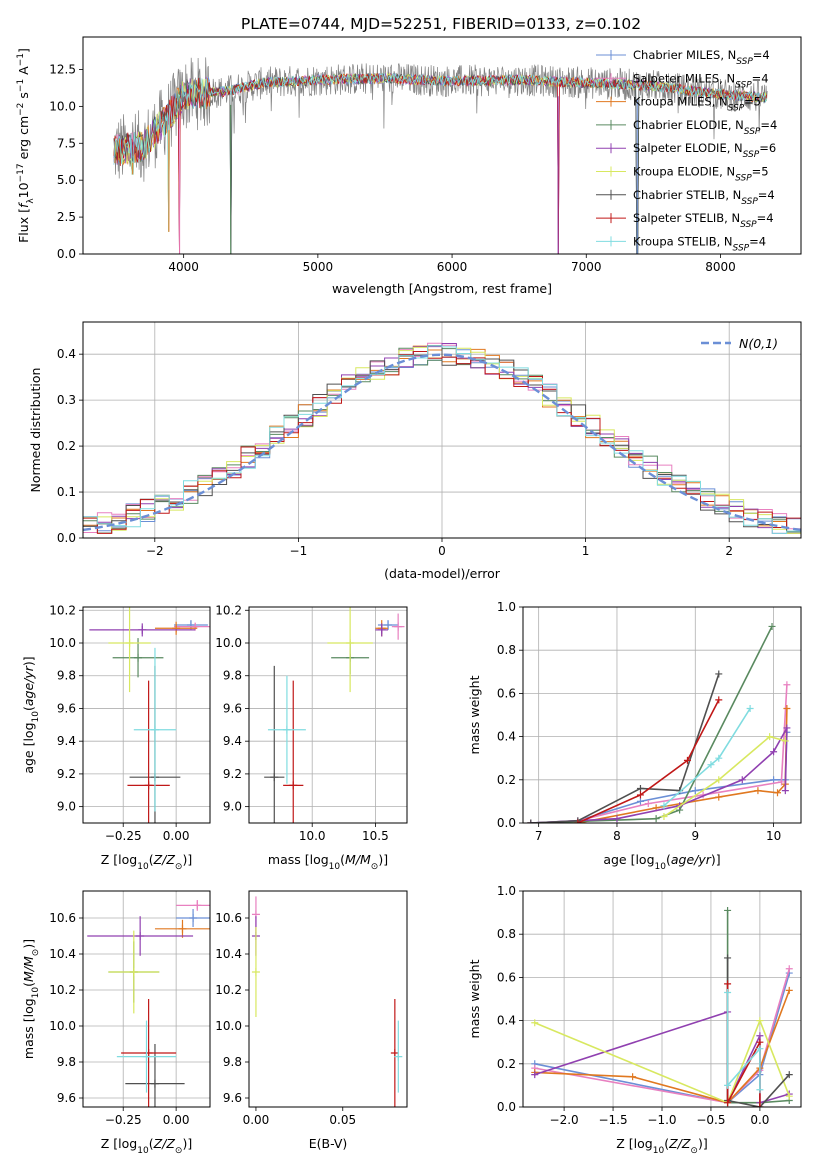 The height and width of the screenshot is (1170, 819). What do you see at coordinates (440, 163) in the screenshot?
I see `model-spectrum-line` at bounding box center [440, 163].